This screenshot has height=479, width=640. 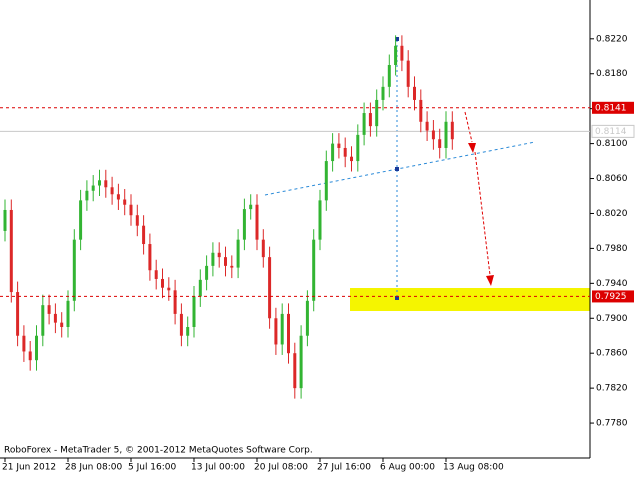 I want to click on bid-label-box, so click(x=613, y=131).